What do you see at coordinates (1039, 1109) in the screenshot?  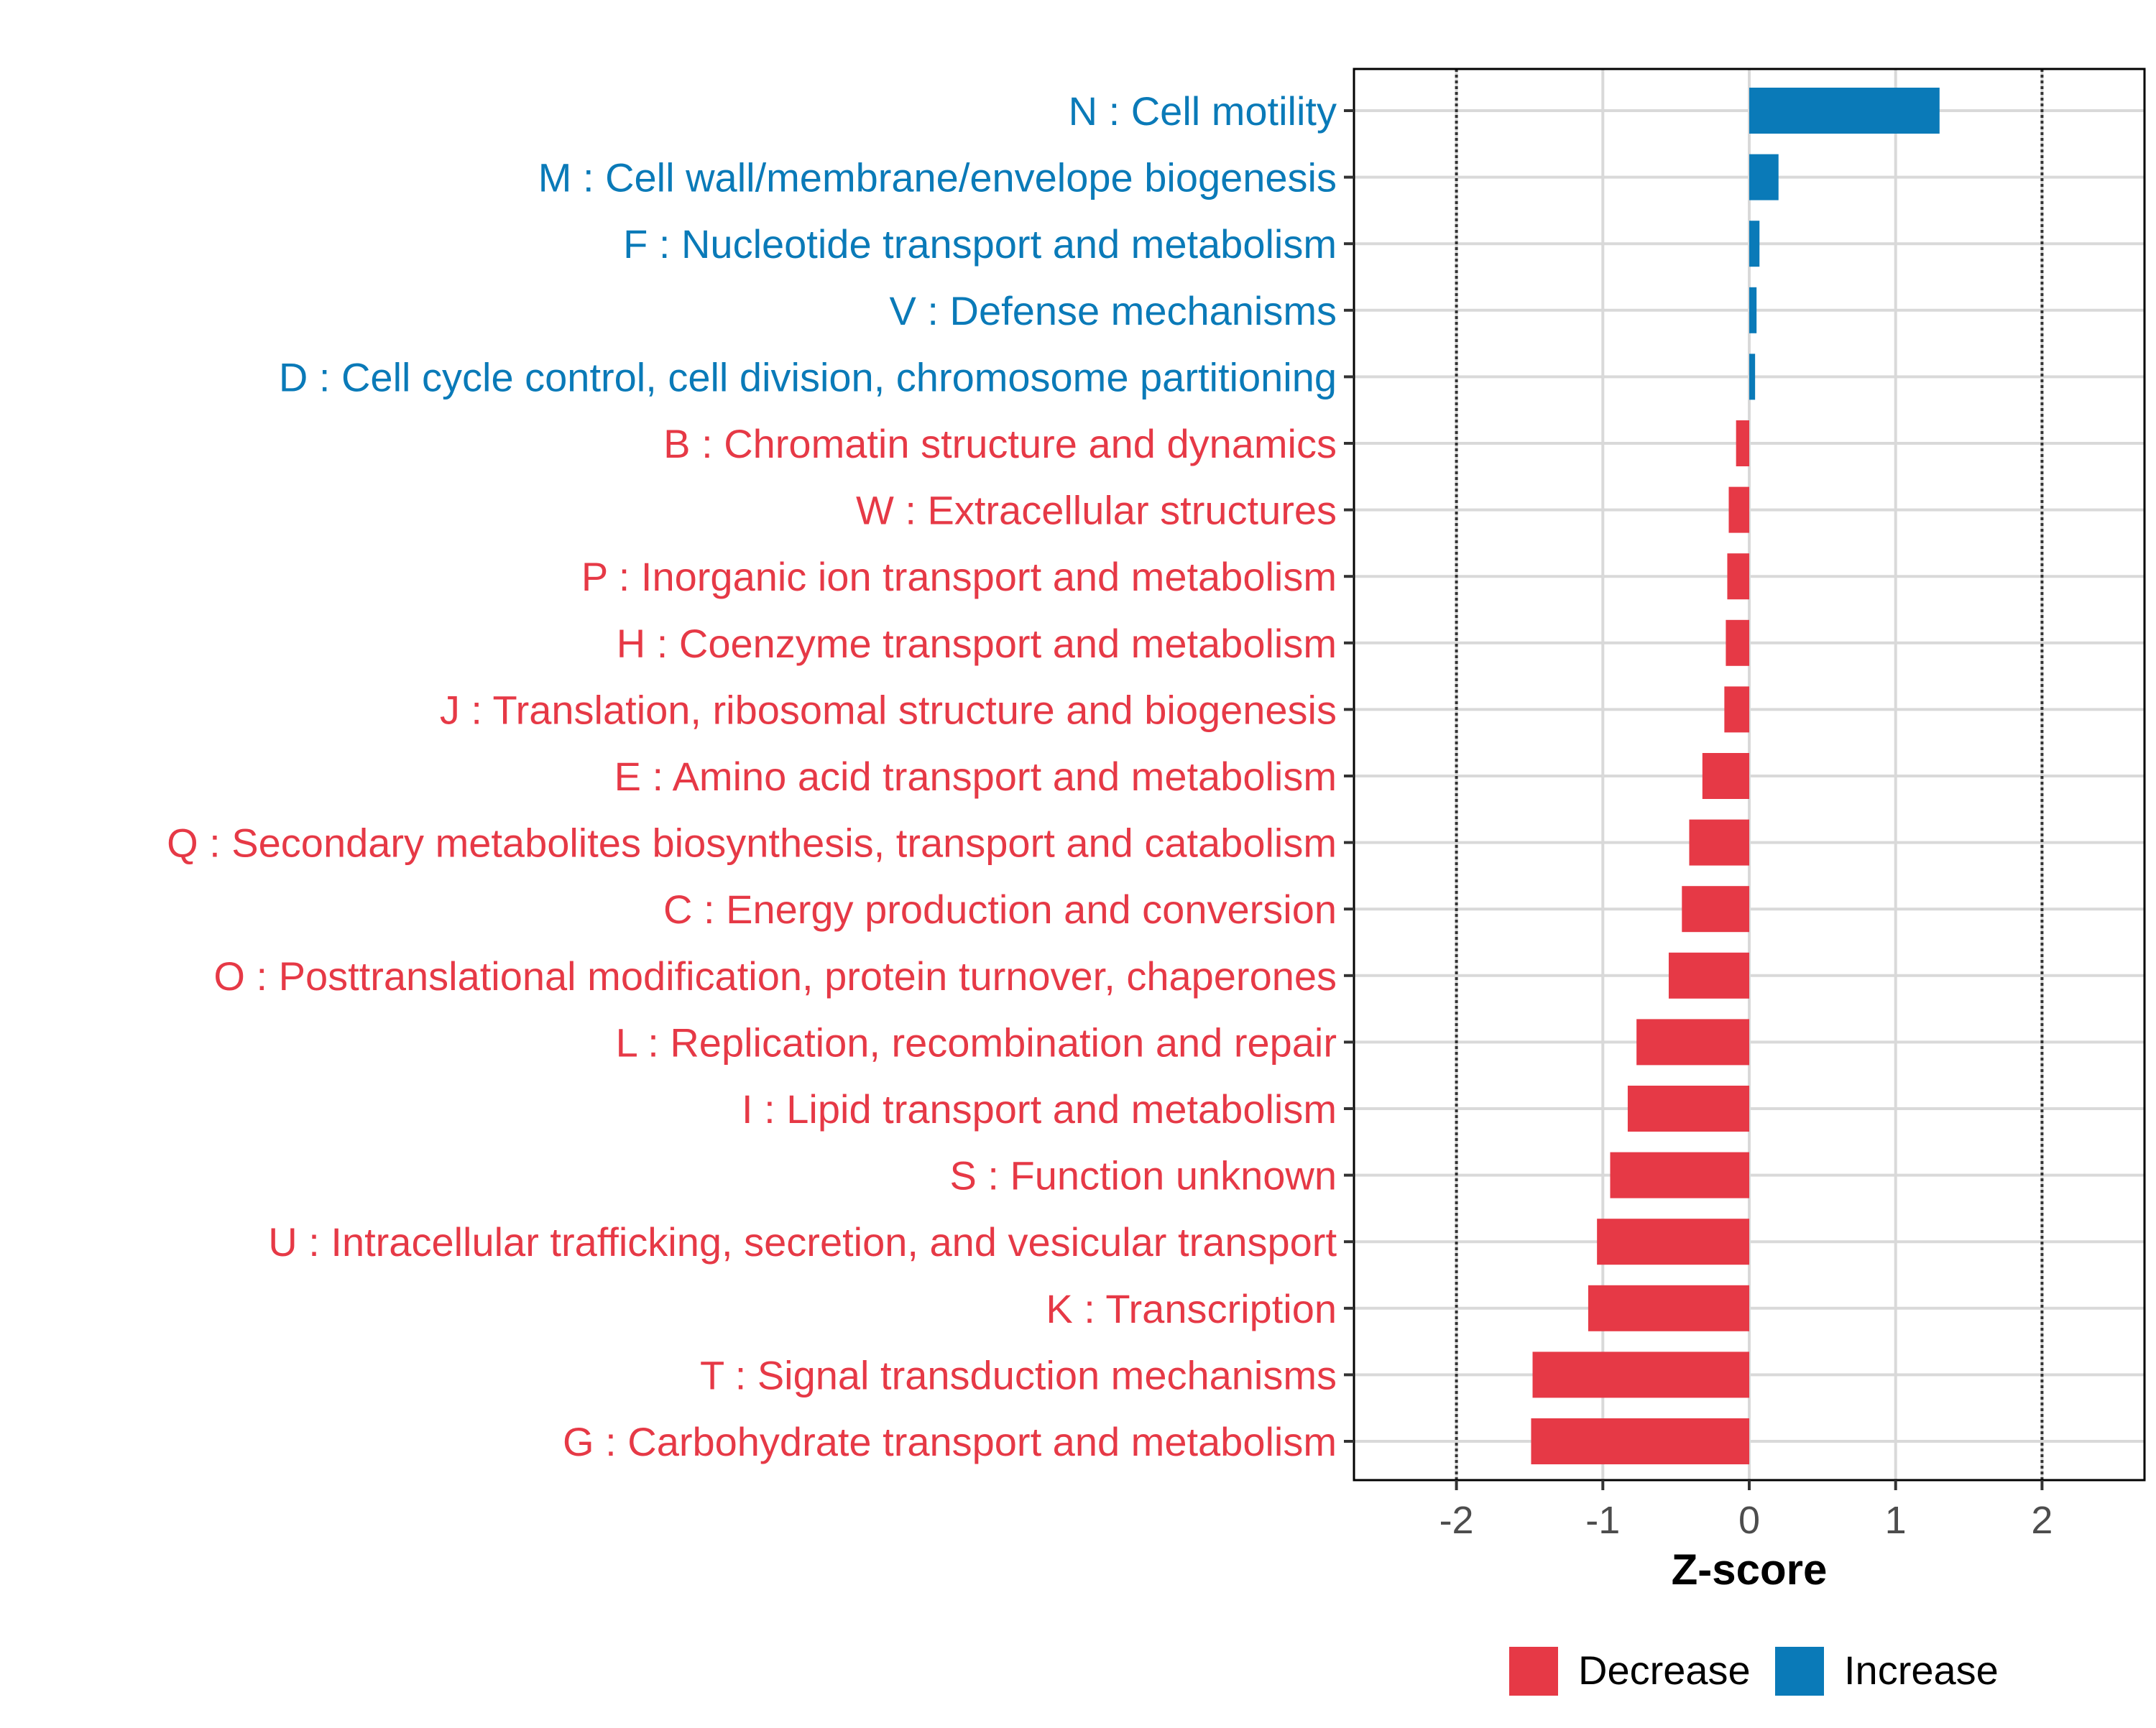 I see `category-label: I : Lipid transport and metabolism` at bounding box center [1039, 1109].